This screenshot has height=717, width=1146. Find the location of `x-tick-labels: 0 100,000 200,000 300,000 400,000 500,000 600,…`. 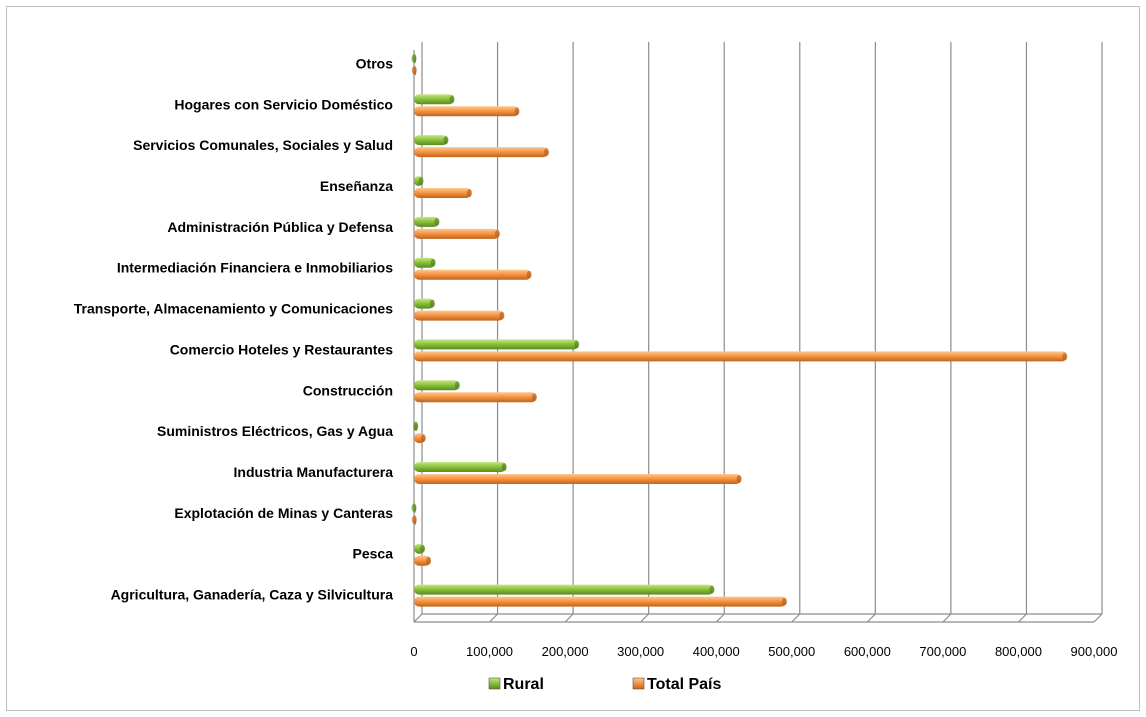

x-tick-labels: 0 100,000 200,000 300,000 400,000 500,000 600,… is located at coordinates (763, 651).